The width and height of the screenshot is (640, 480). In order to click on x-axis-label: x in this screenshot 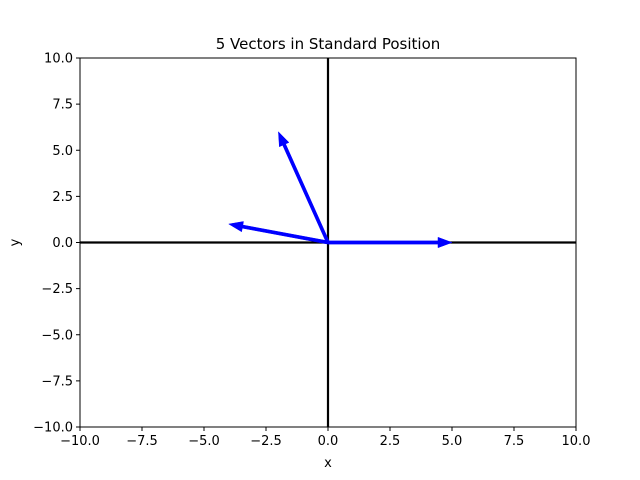, I will do `click(328, 463)`.